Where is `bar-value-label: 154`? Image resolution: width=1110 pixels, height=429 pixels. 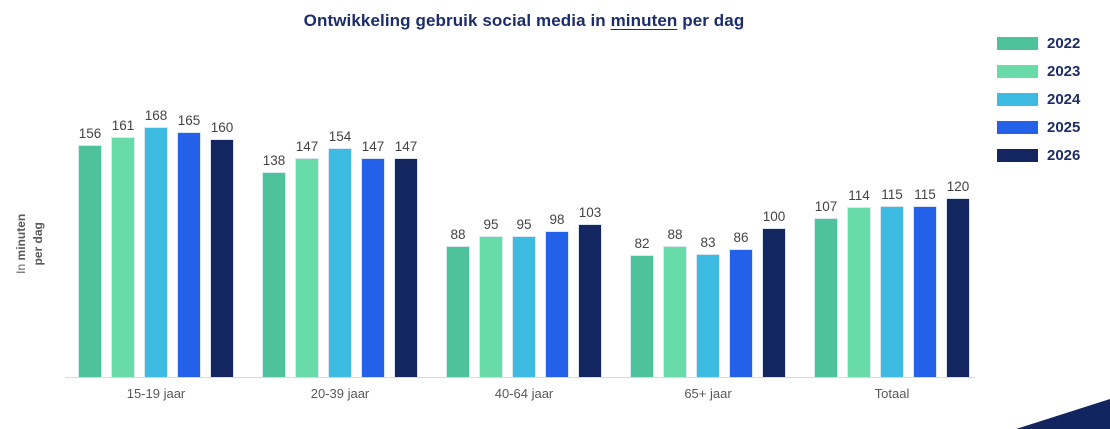
bar-value-label: 154 is located at coordinates (340, 136).